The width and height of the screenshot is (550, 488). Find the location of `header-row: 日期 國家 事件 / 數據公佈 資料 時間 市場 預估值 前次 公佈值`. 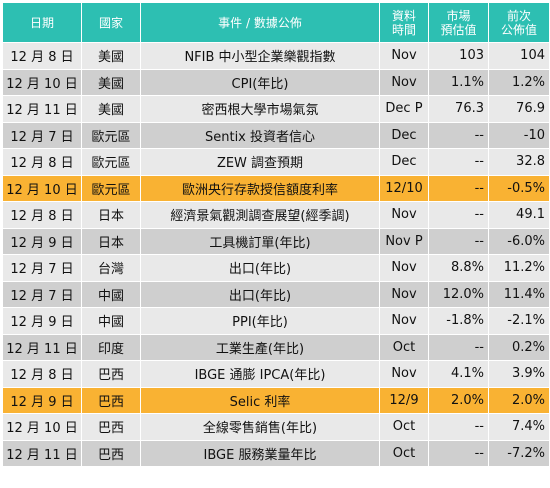

header-row: 日期 國家 事件 / 數據公佈 資料 時間 市場 預估值 前次 公佈值 is located at coordinates (276, 22).